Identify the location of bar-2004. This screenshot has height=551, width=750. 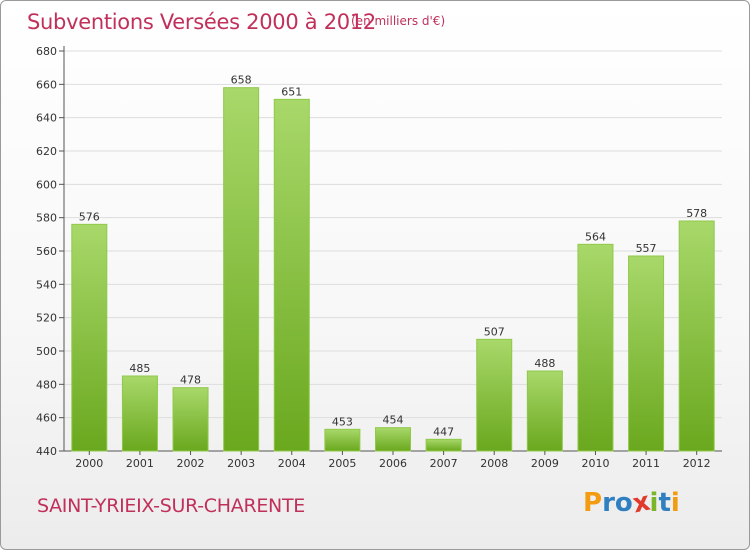
(291, 275).